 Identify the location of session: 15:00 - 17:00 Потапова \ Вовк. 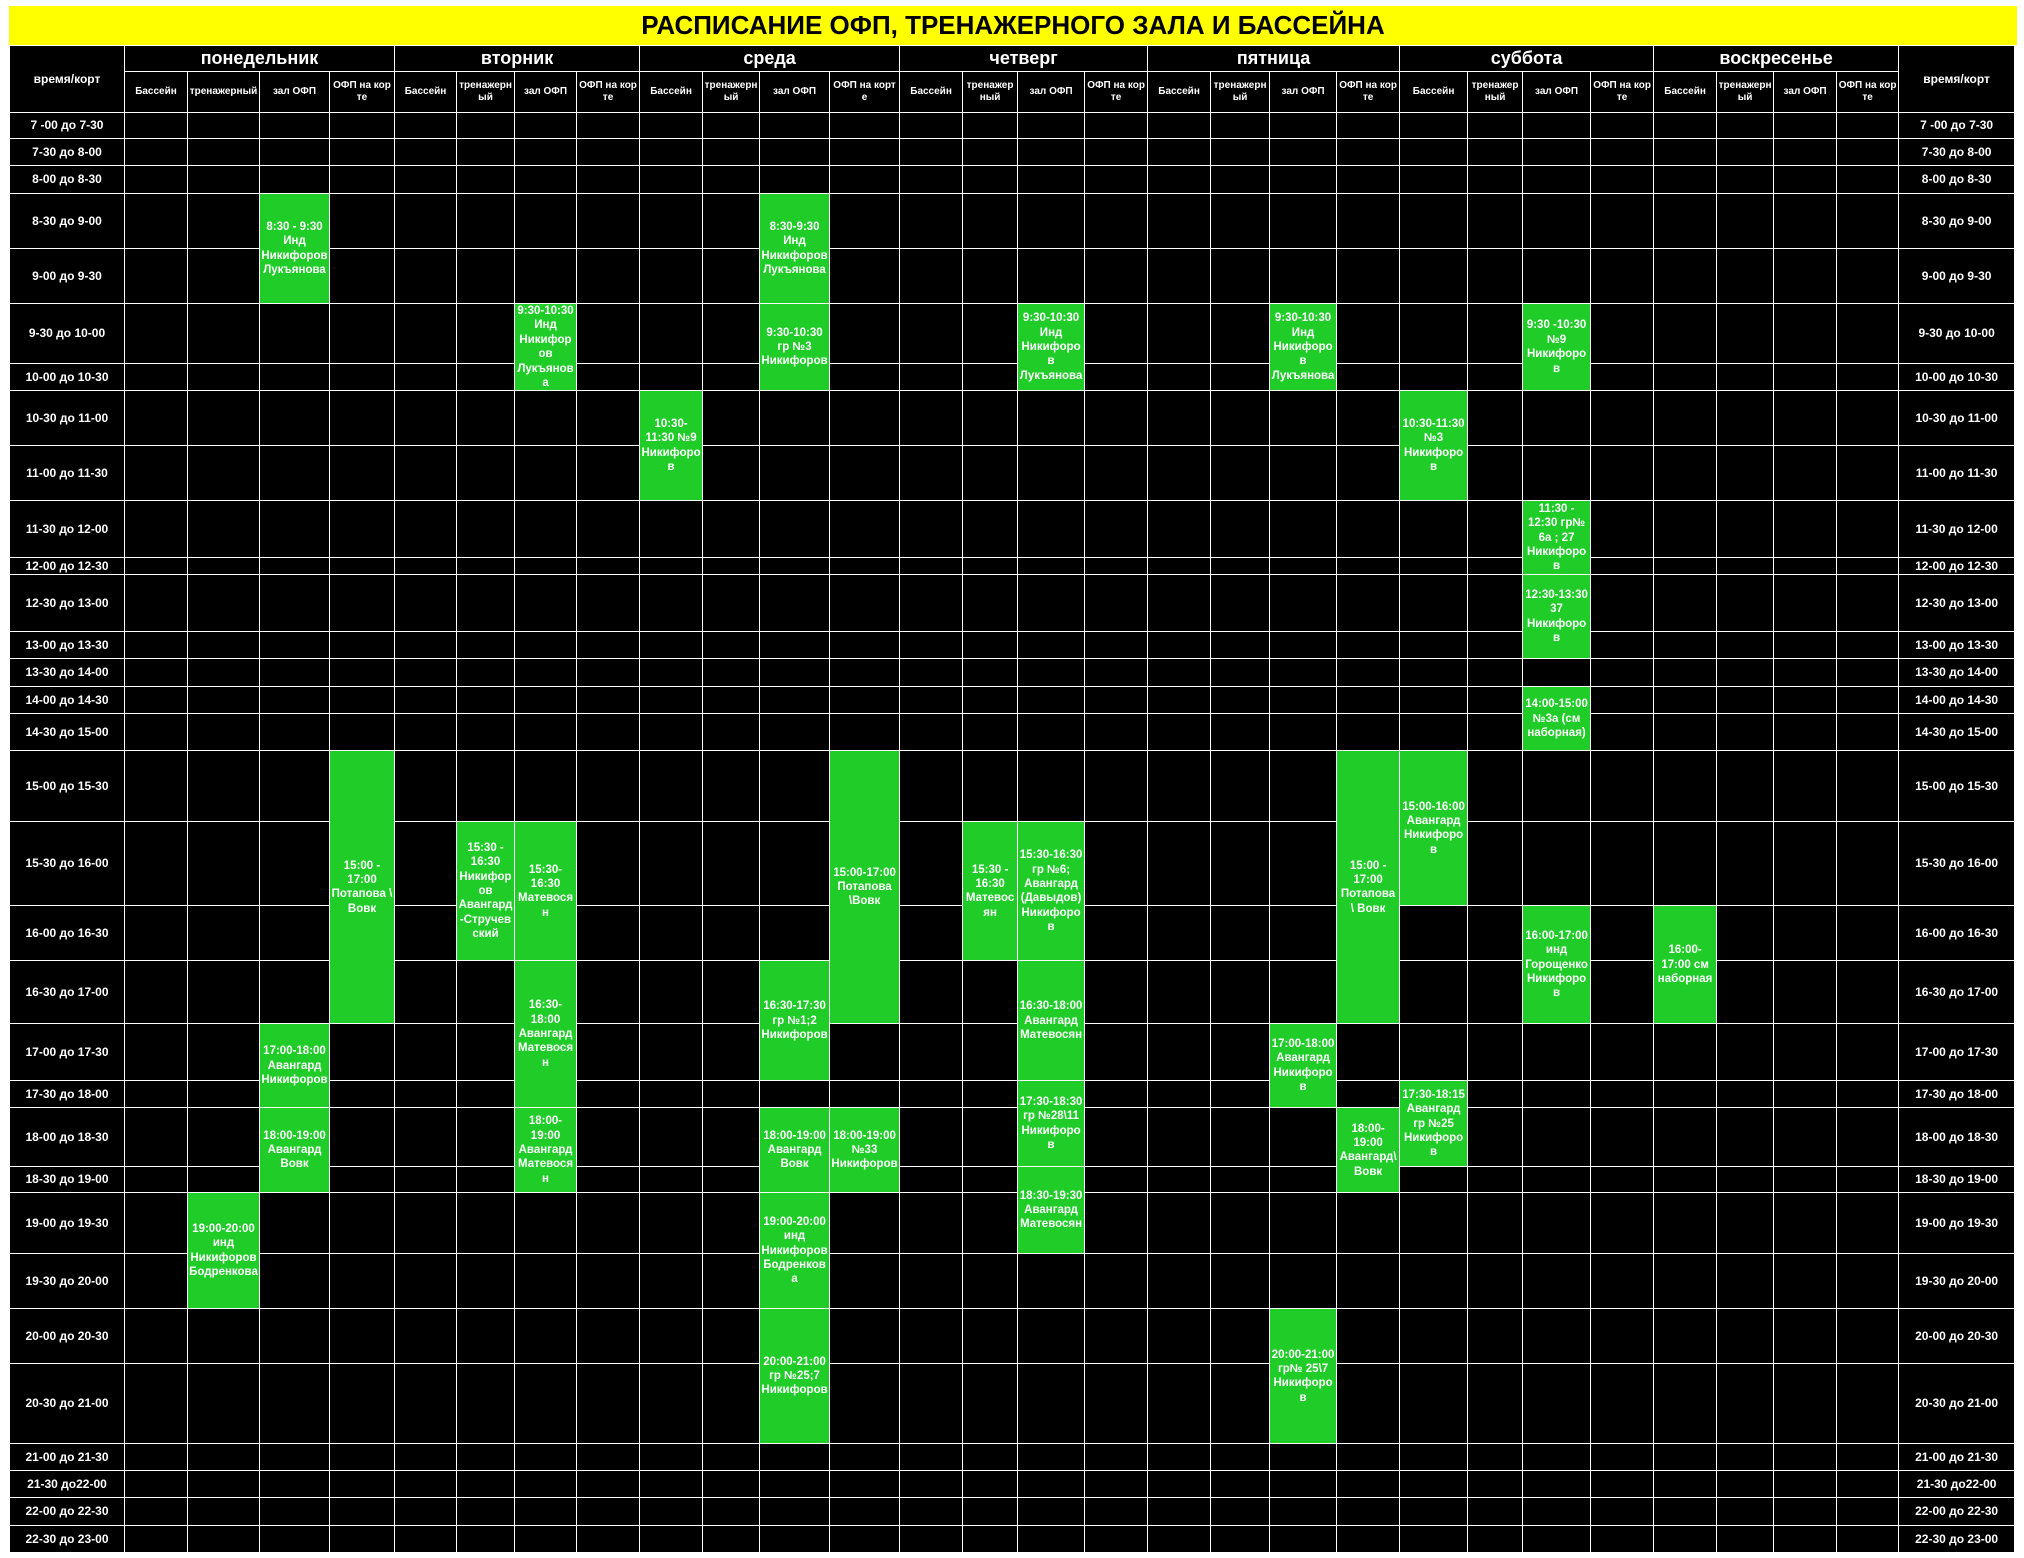
(362, 887).